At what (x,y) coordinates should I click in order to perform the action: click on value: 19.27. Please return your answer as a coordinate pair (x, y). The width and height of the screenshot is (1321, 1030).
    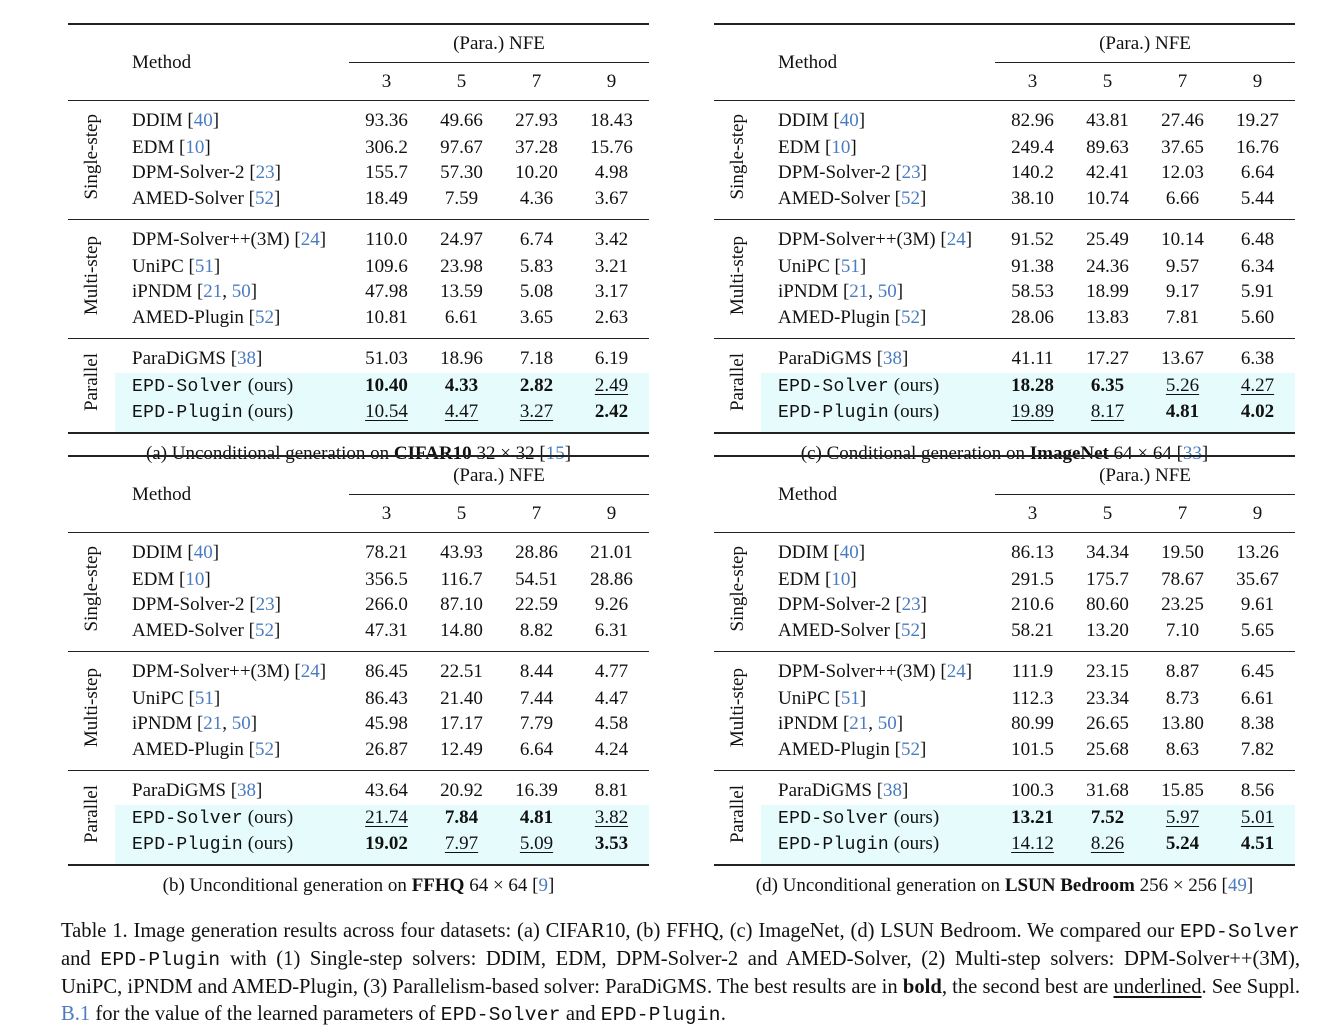
    Looking at the image, I should click on (1257, 120).